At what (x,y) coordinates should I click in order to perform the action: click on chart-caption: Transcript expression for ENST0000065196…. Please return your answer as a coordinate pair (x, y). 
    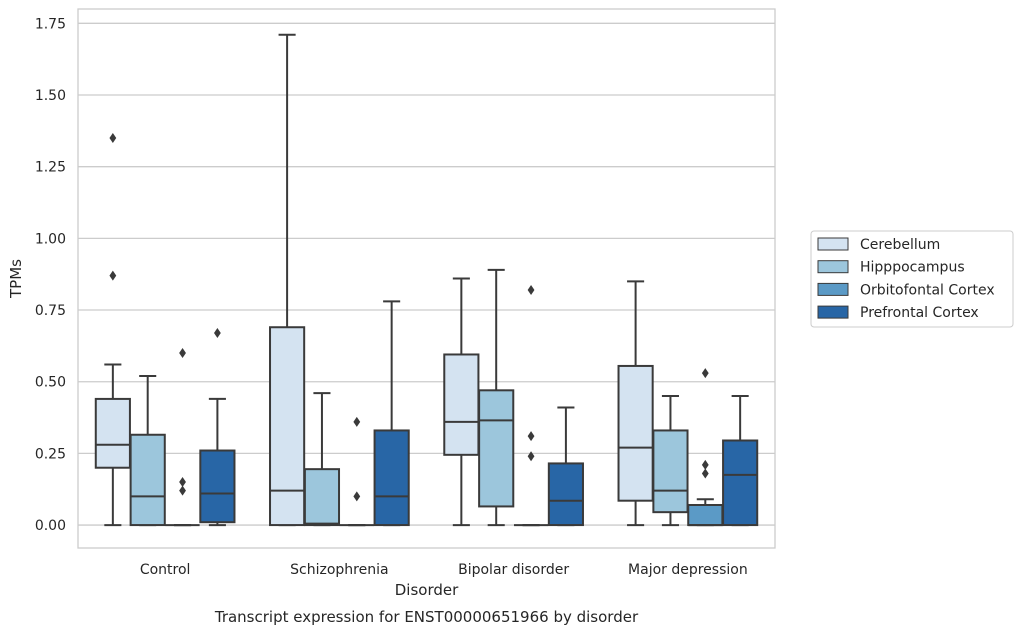
    Looking at the image, I should click on (426, 617).